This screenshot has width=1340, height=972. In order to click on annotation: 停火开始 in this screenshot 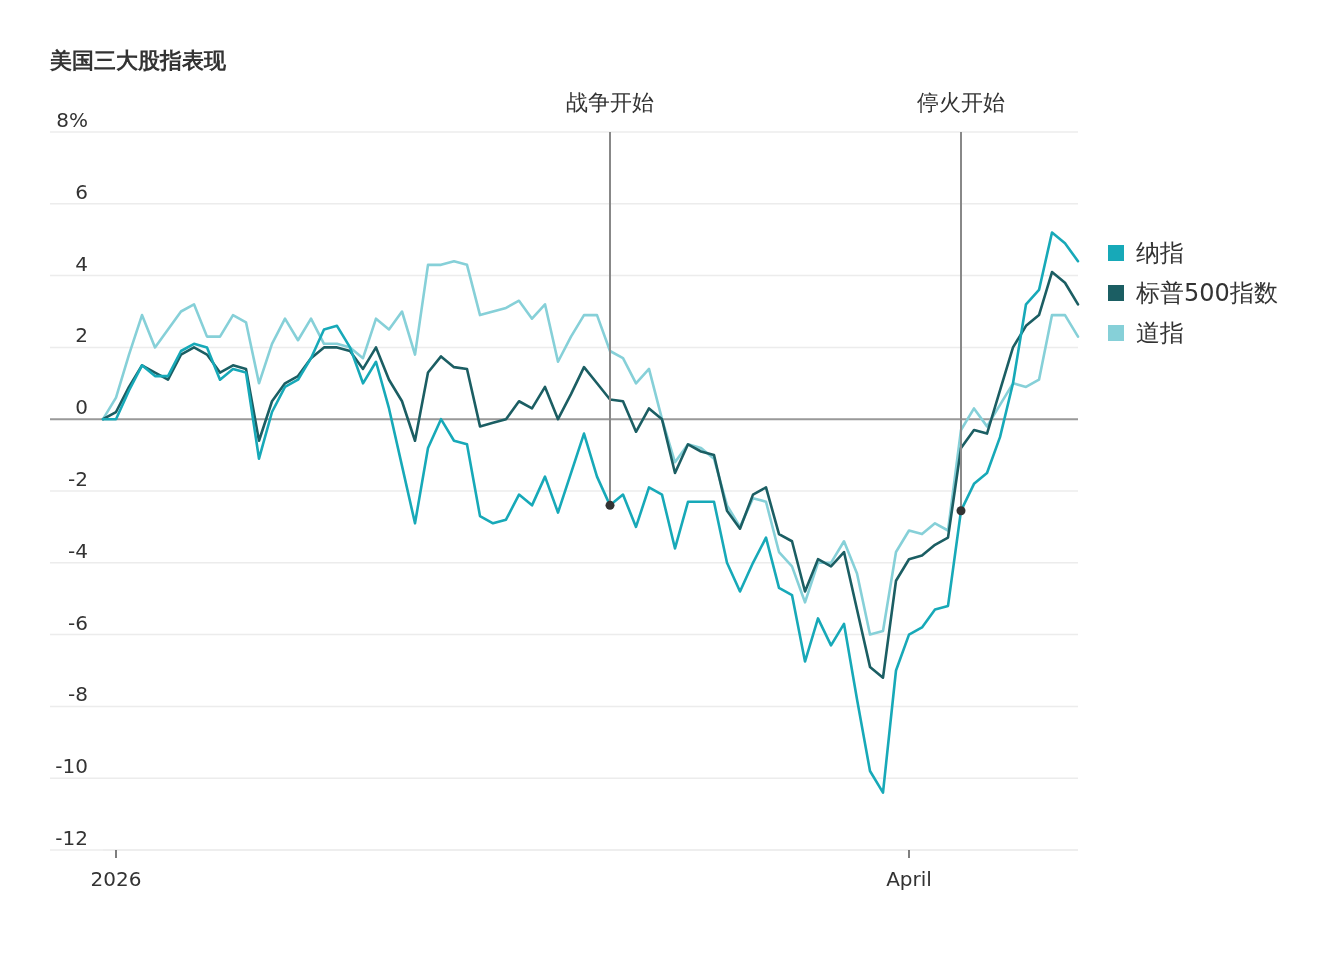, I will do `click(961, 102)`.